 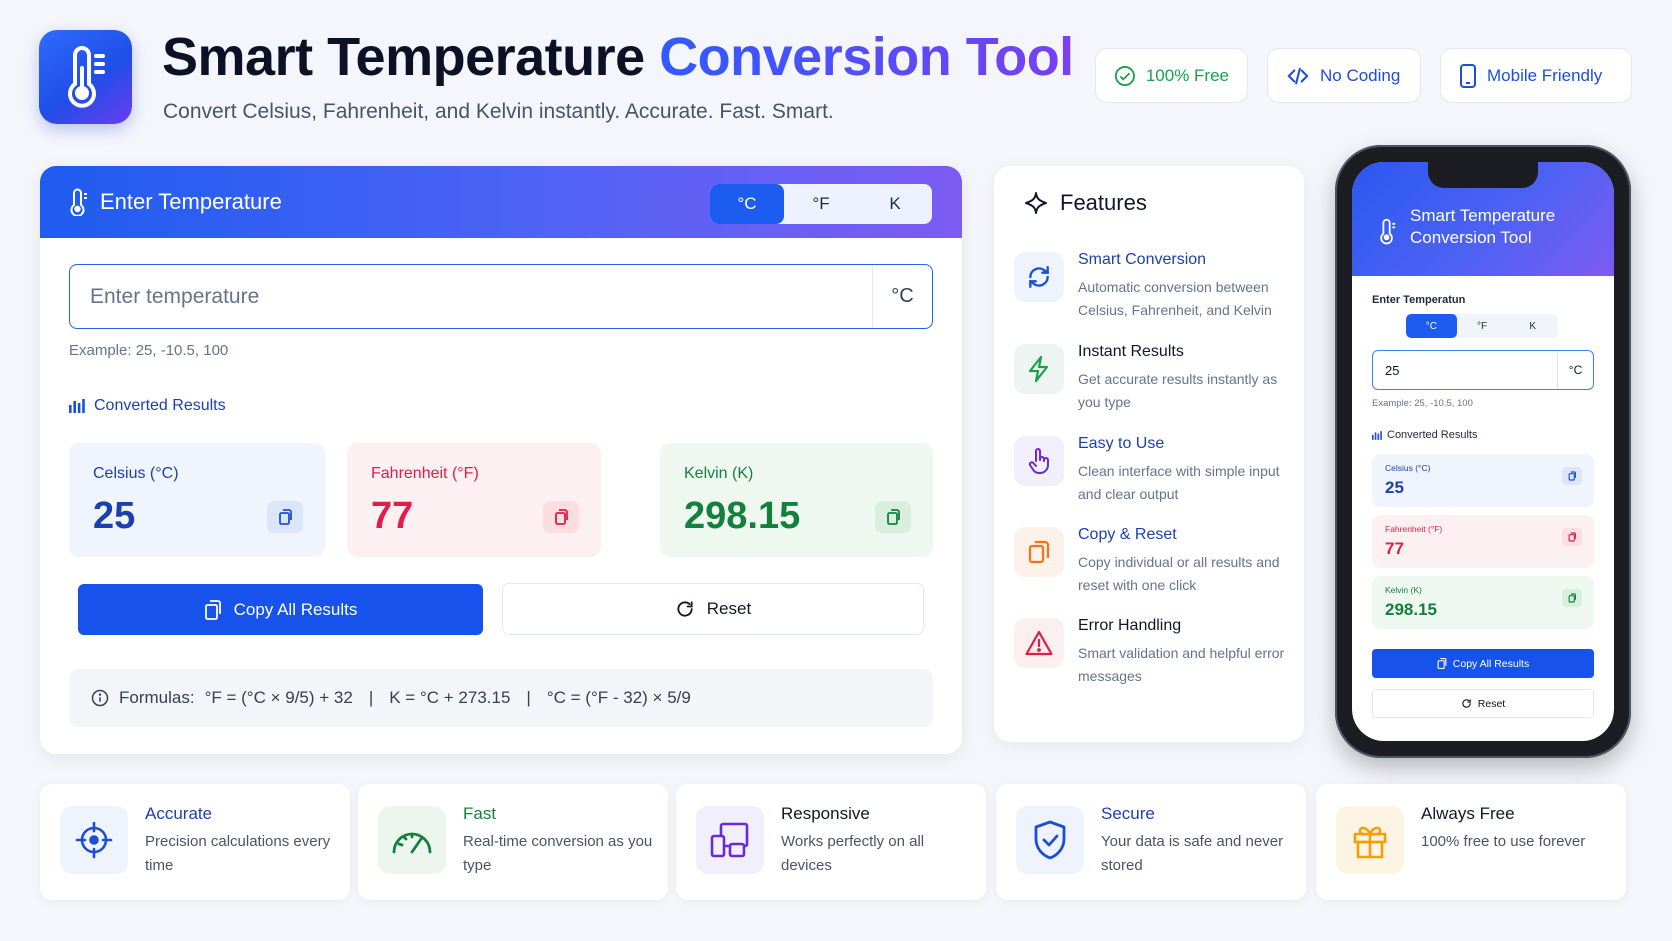 I want to click on phone-result-fahrenheit: Fahrenheit (°F) 77, so click(x=1483, y=541).